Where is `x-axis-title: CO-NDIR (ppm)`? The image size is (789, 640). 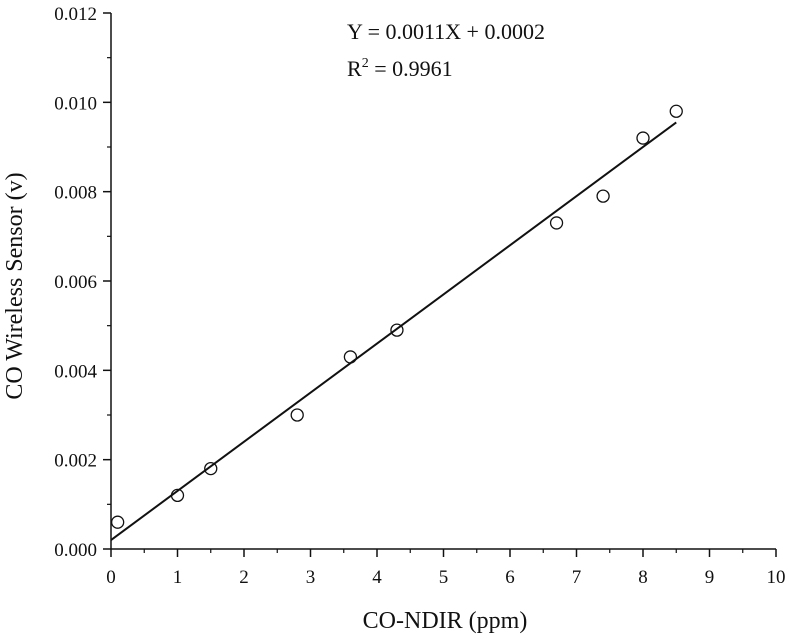
x-axis-title: CO-NDIR (ppm) is located at coordinates (445, 621).